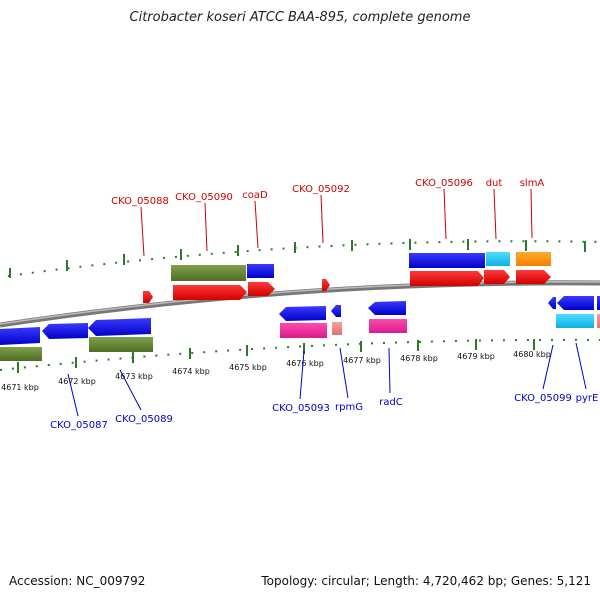  I want to click on gene-label: CKO_05093, so click(301, 408).